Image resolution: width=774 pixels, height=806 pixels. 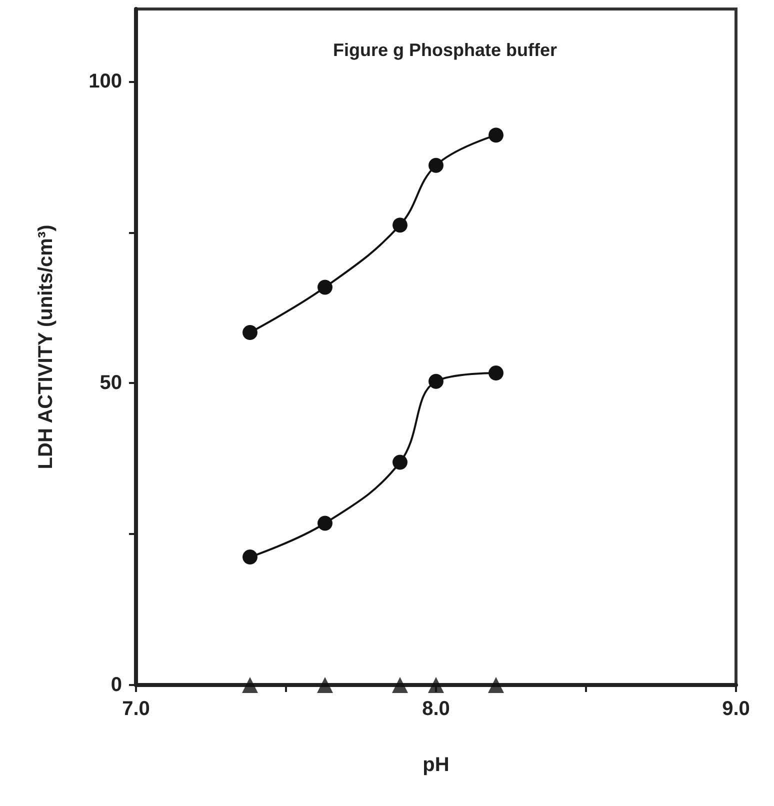 I want to click on y-tick-label: 50, so click(x=111, y=383).